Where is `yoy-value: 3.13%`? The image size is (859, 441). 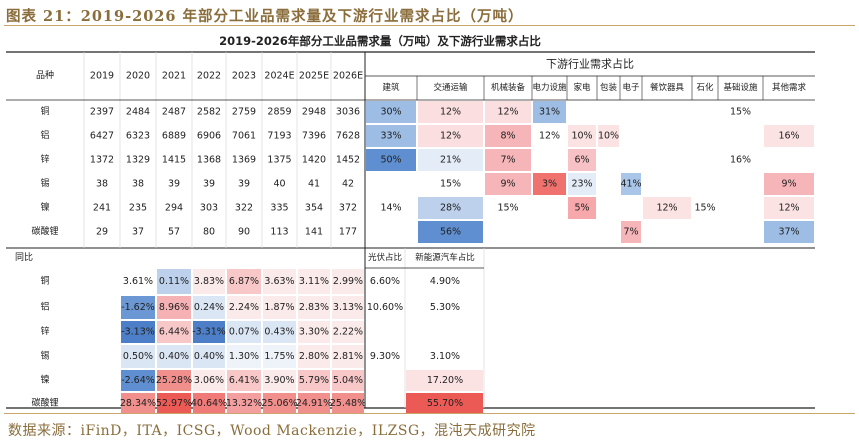
yoy-value: 3.13% is located at coordinates (348, 307).